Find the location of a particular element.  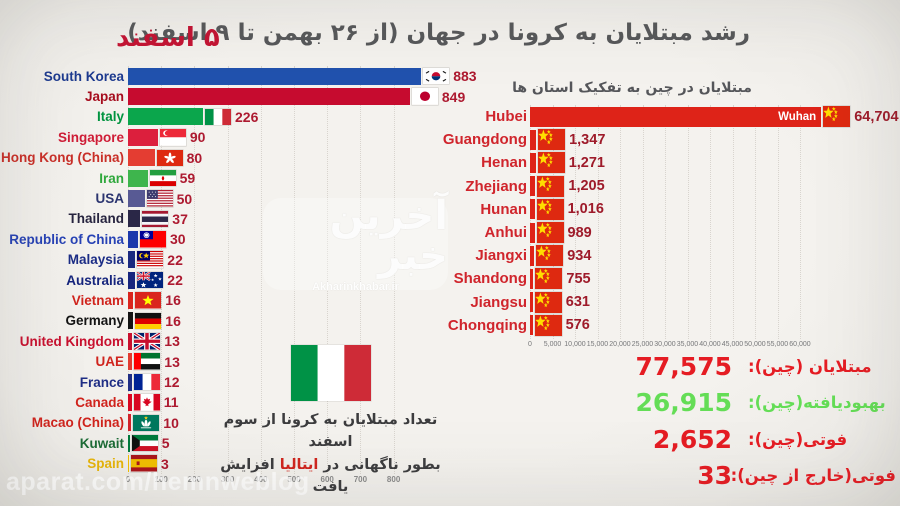

bar-track: Wuhan 64,704 is located at coordinates (715, 117).